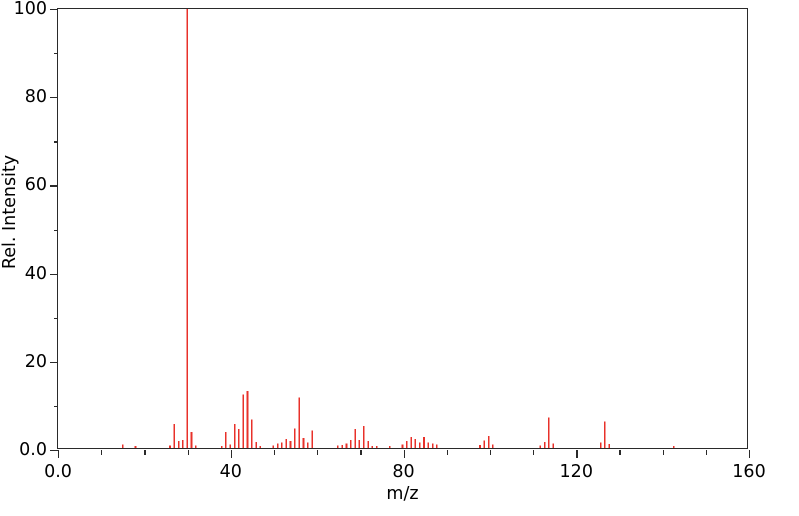 The height and width of the screenshot is (516, 799). What do you see at coordinates (10, 212) in the screenshot?
I see `y-axis-label: Rel. Intensity` at bounding box center [10, 212].